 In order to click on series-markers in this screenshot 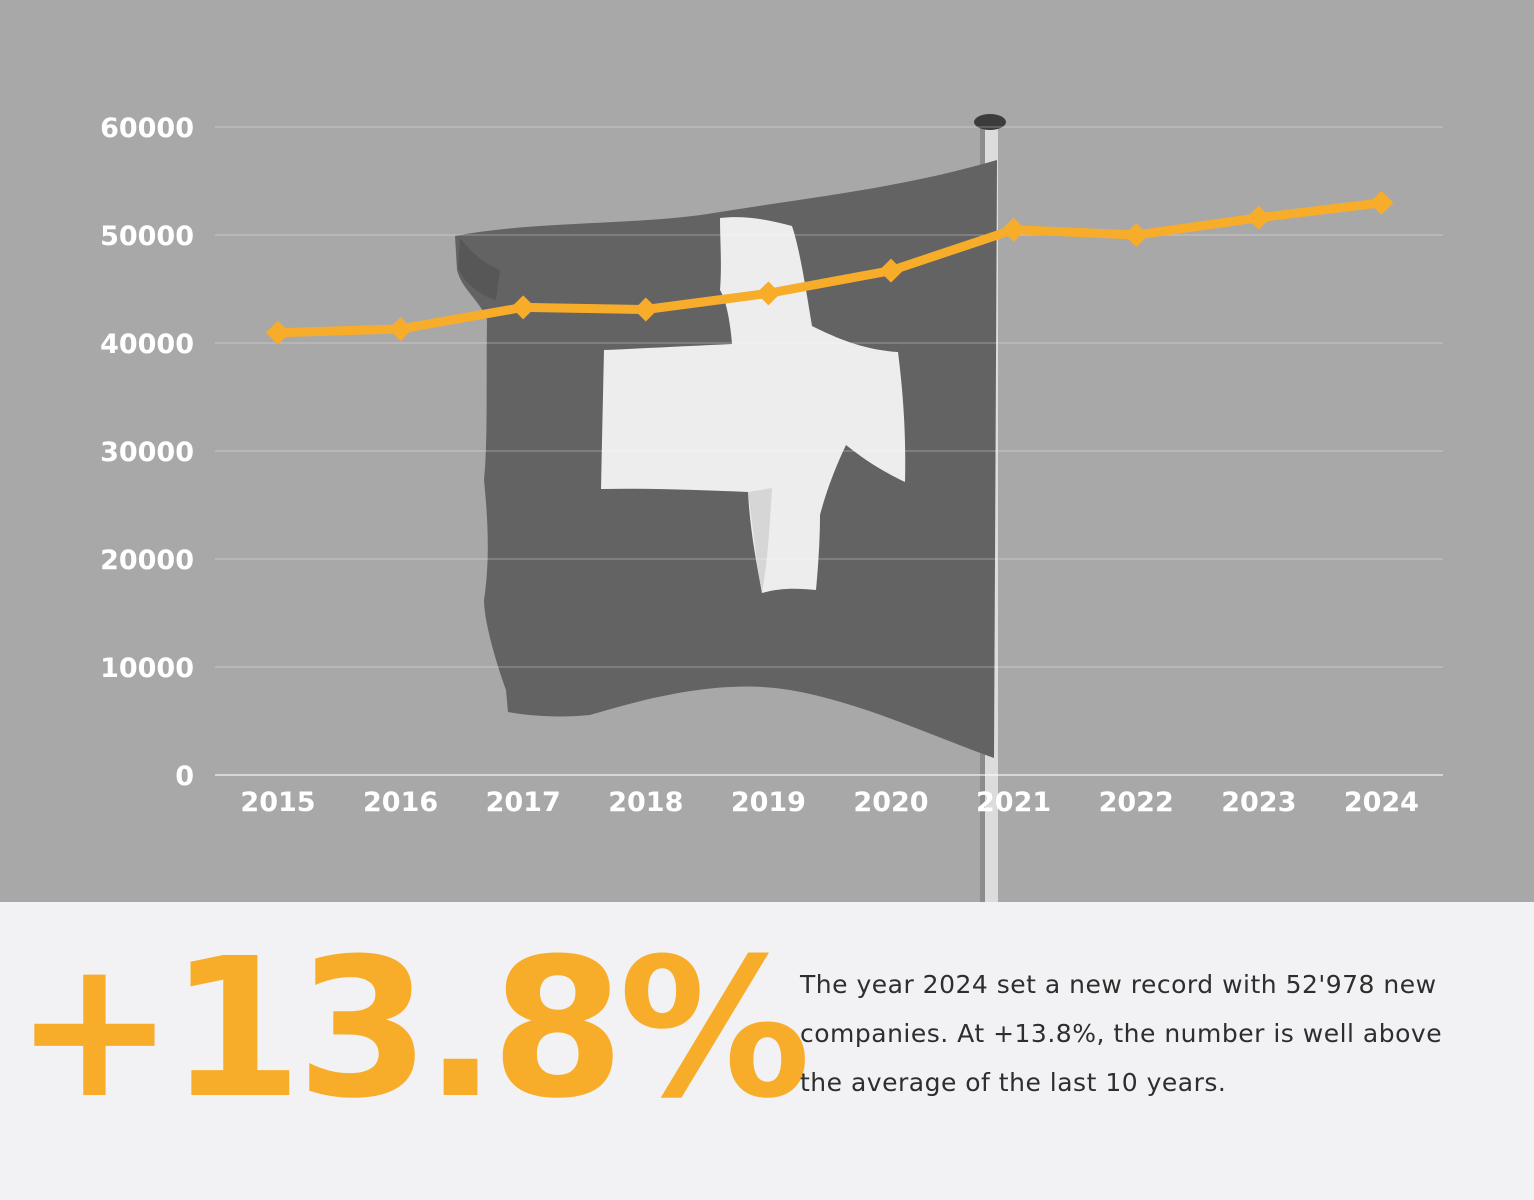, I will do `click(830, 267)`.